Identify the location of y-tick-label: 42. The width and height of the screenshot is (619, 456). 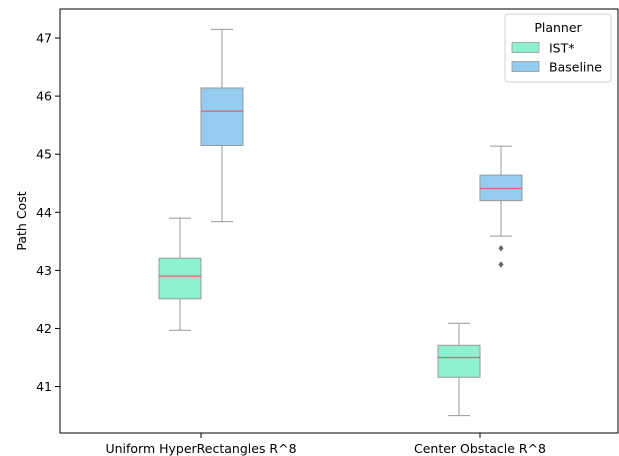
(44, 328).